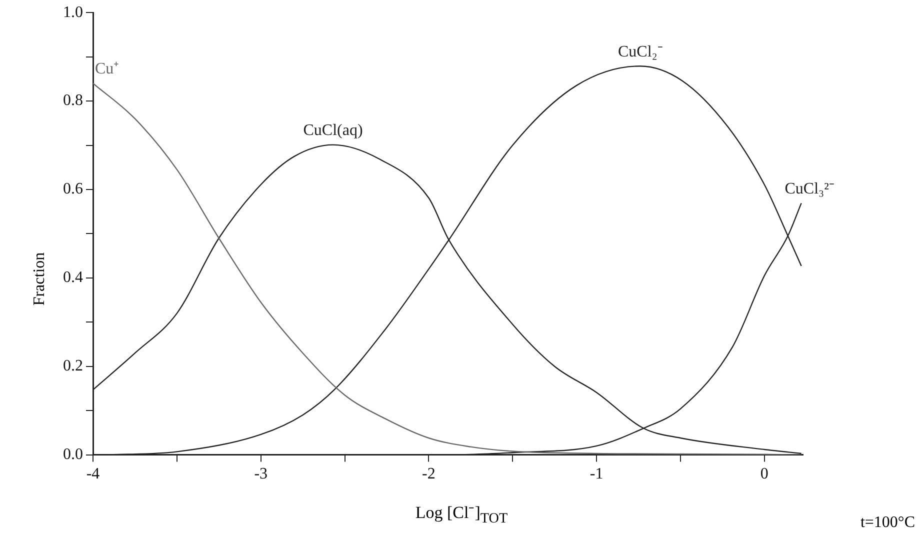 The width and height of the screenshot is (923, 542). I want to click on x-tick-label: -3, so click(261, 474).